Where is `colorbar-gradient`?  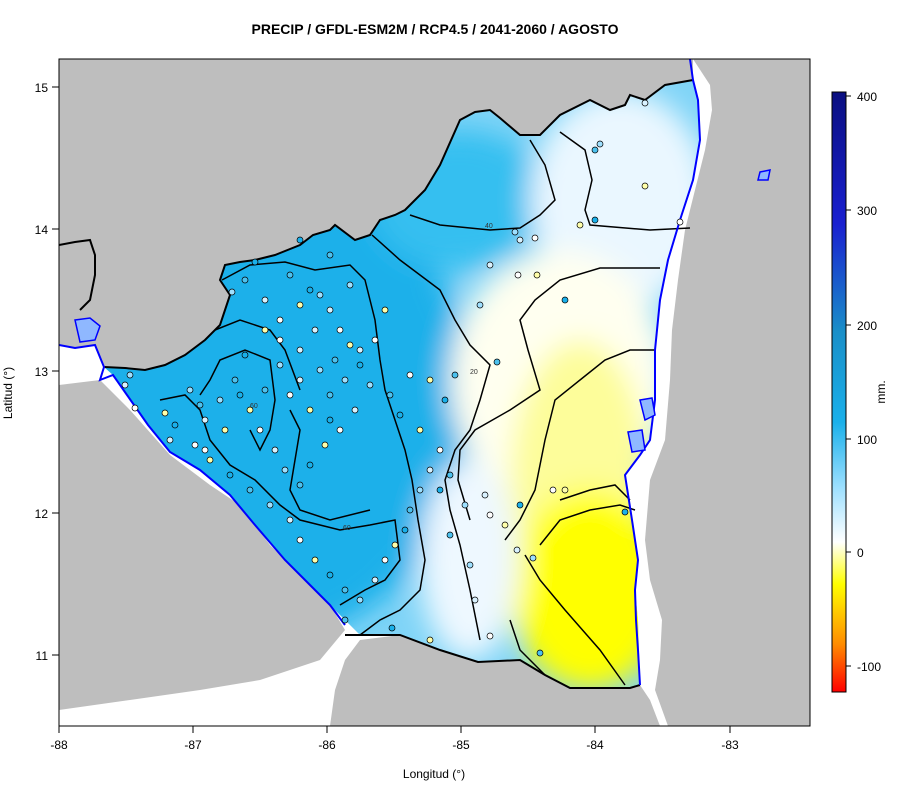 colorbar-gradient is located at coordinates (839, 392).